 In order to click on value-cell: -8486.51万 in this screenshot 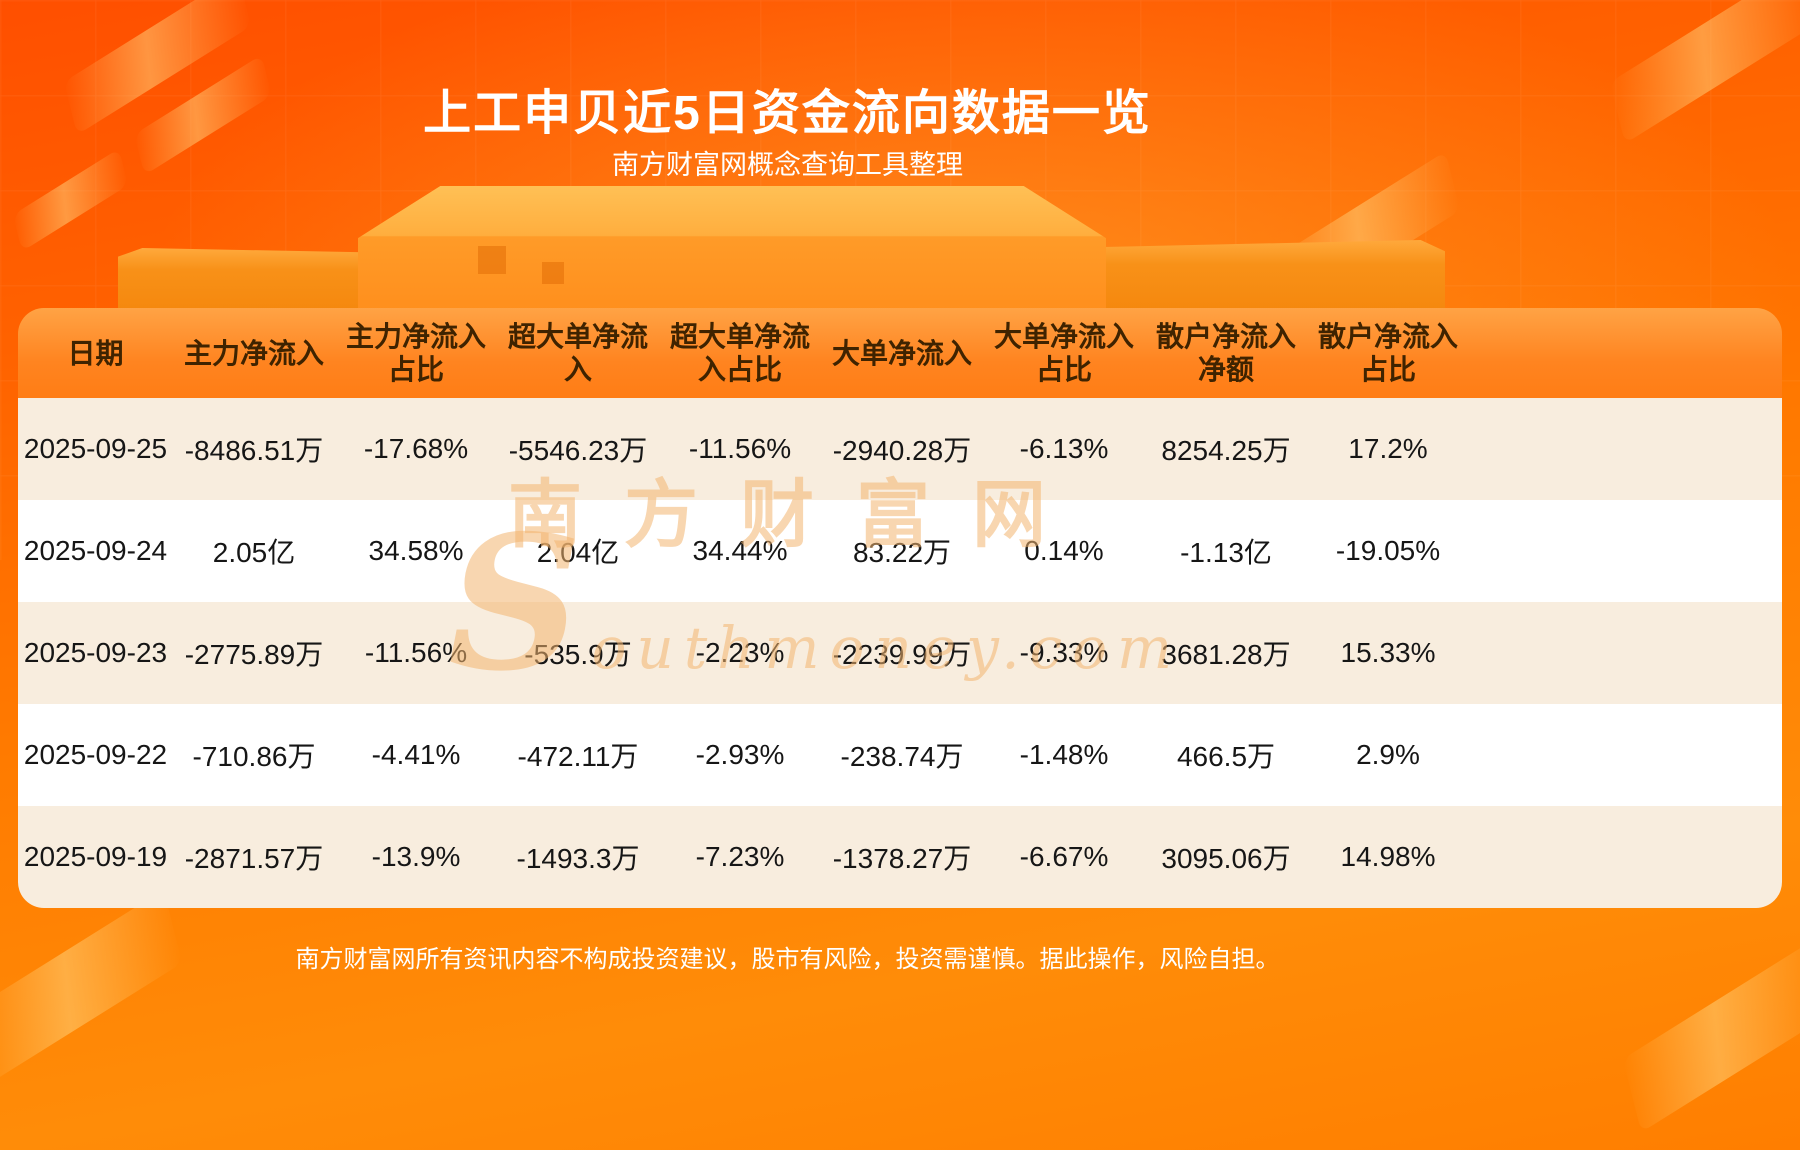, I will do `click(254, 450)`.